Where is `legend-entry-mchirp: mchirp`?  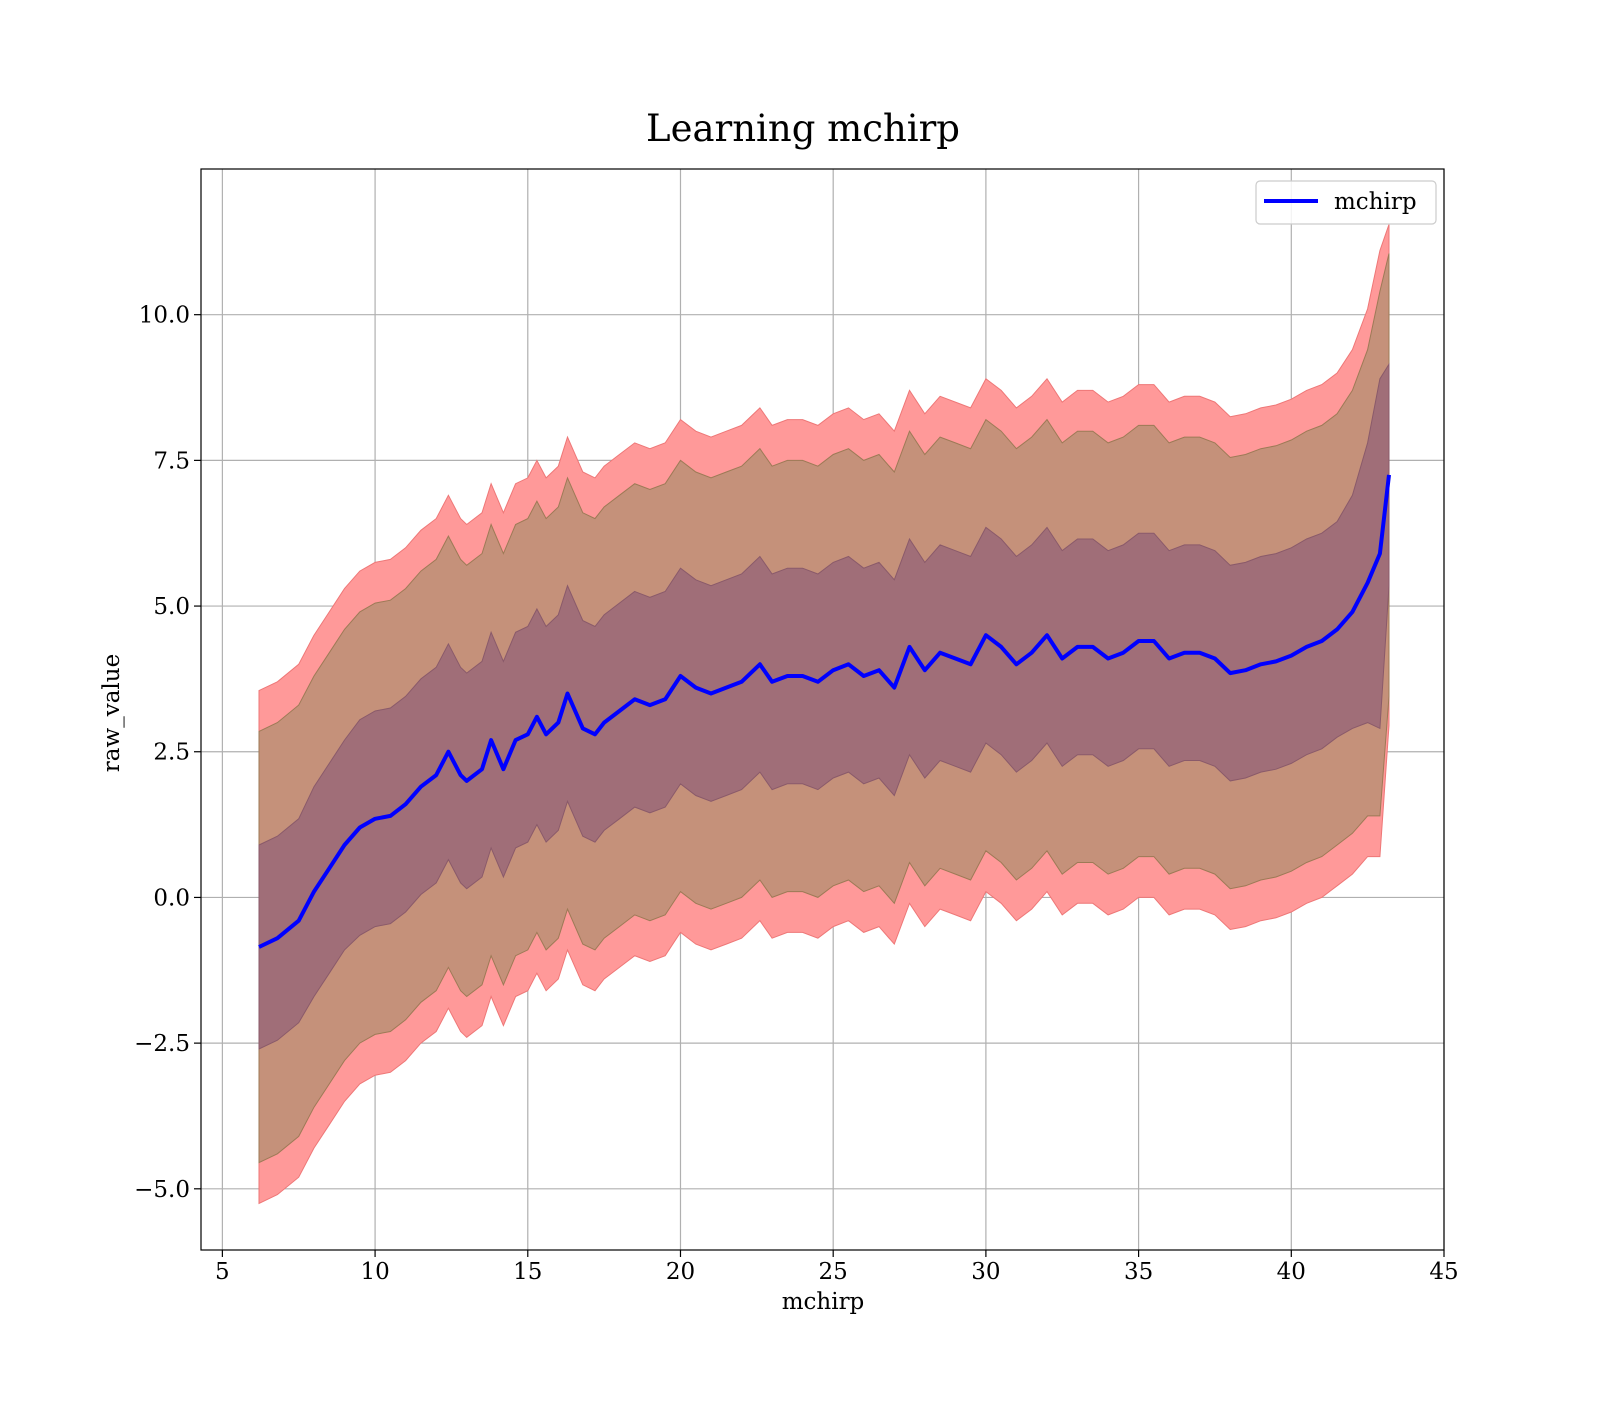 legend-entry-mchirp: mchirp is located at coordinates (1375, 202).